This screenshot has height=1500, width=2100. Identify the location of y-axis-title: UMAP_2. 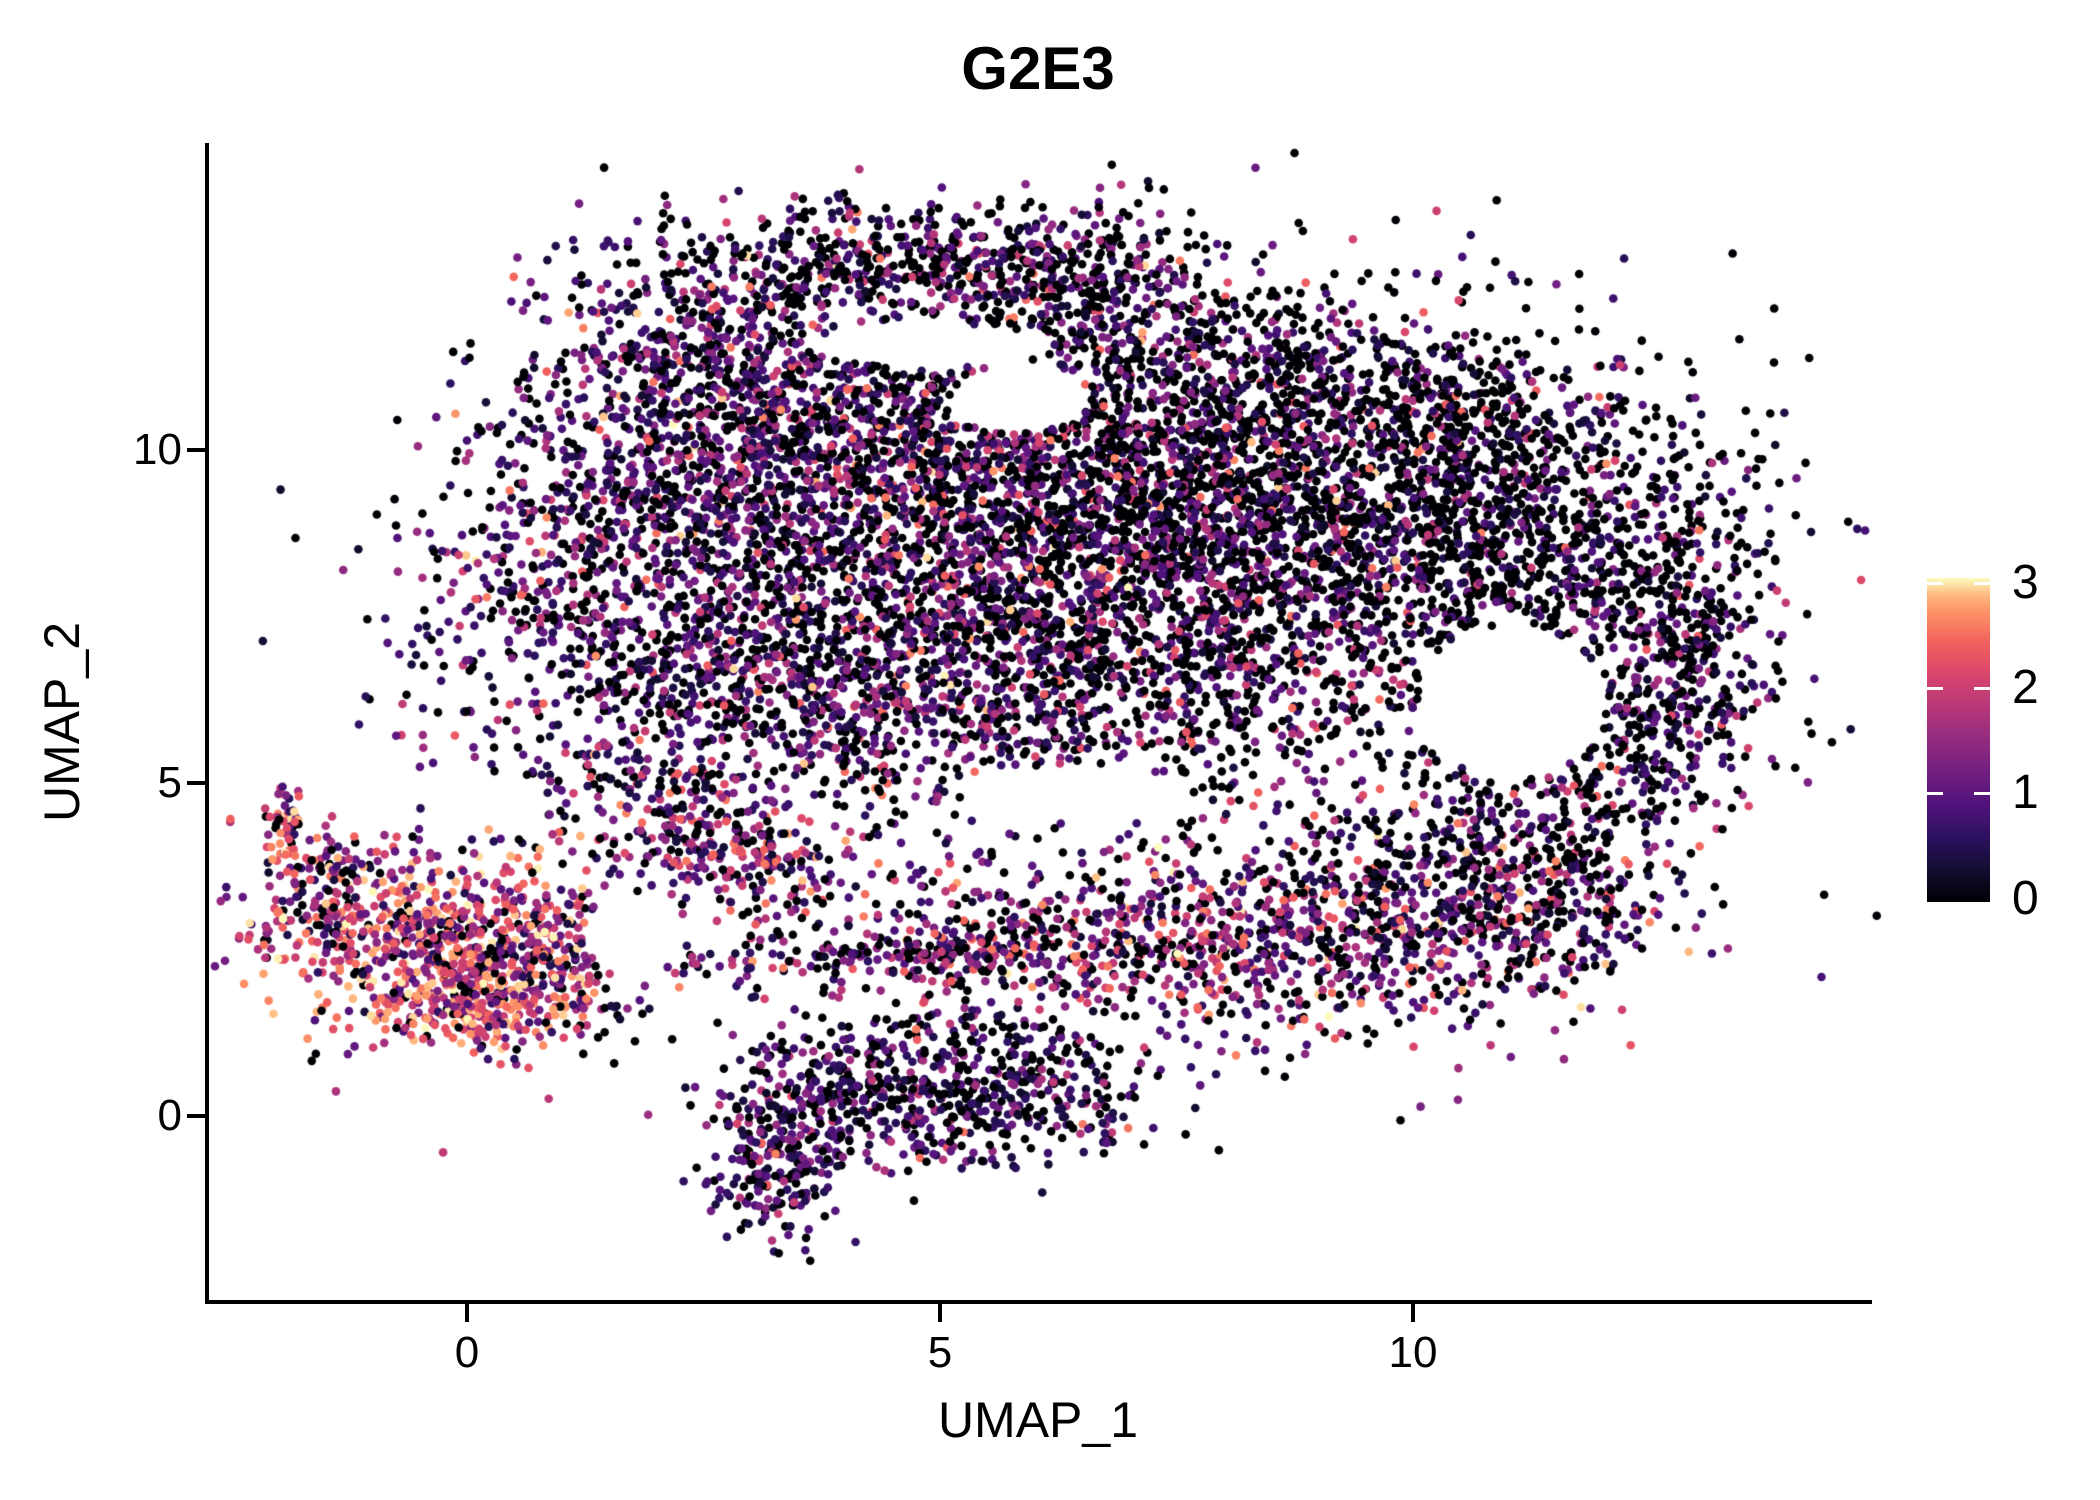
(62, 722).